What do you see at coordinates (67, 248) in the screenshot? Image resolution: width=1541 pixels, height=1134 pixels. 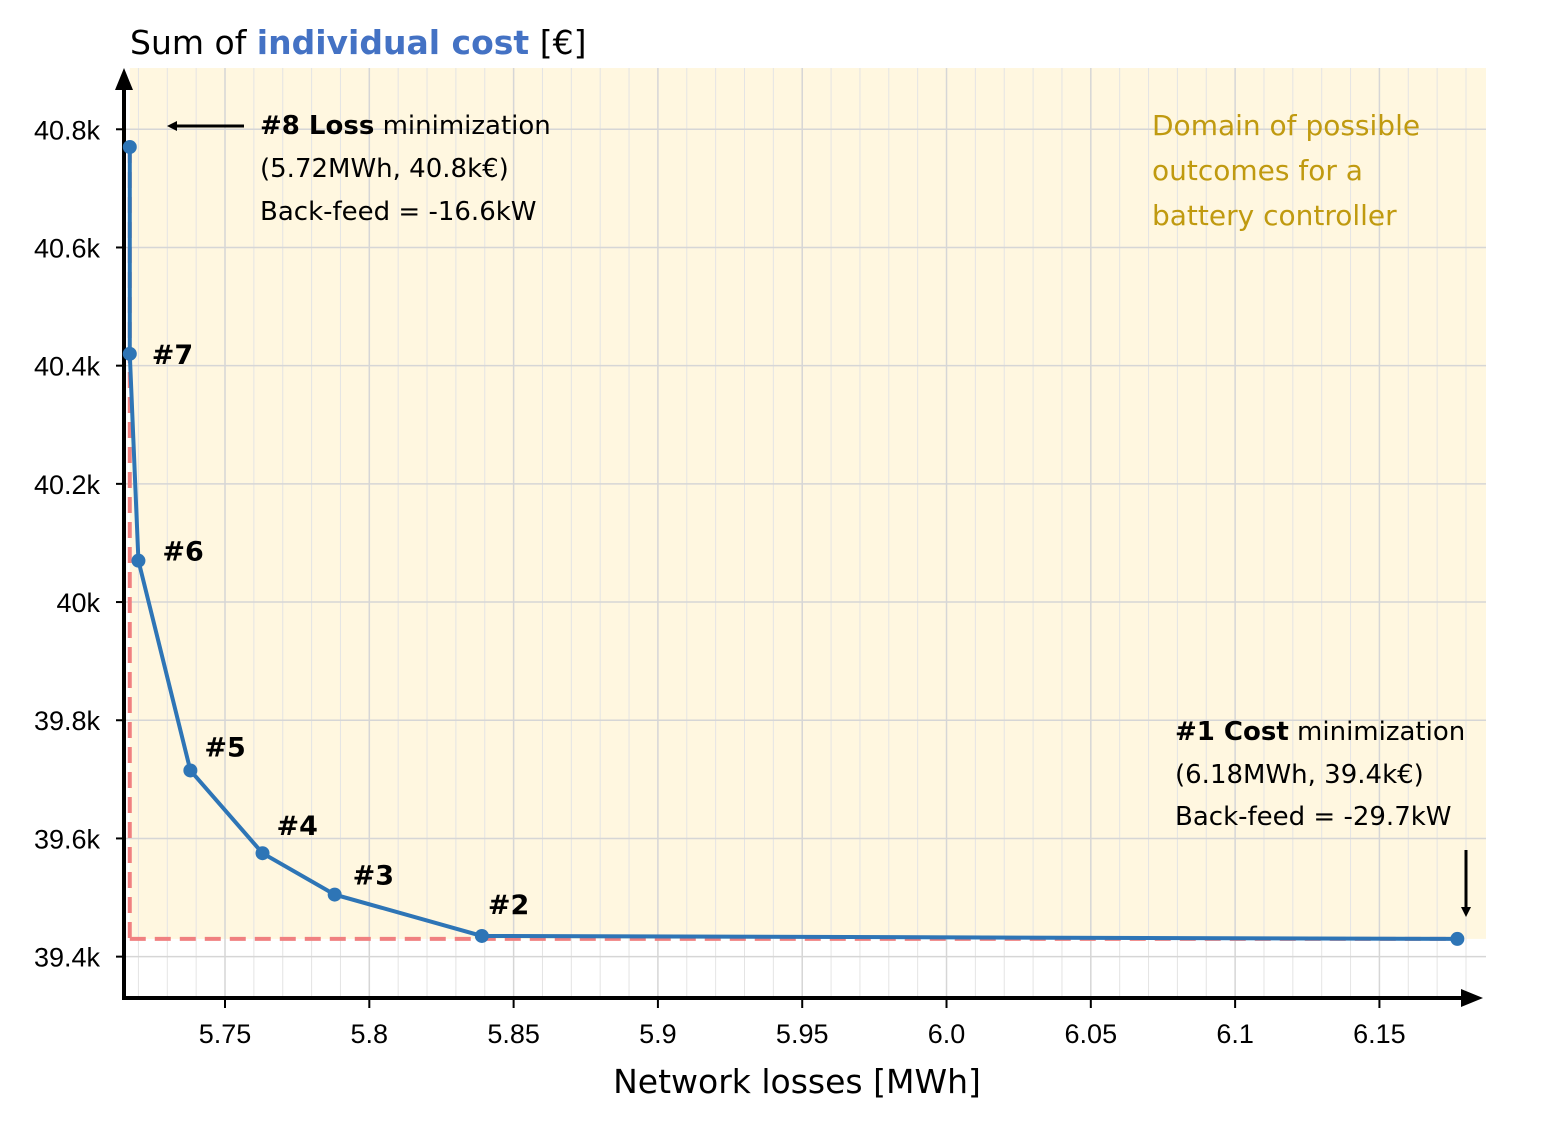 I see `y-tick-label: 40.6k` at bounding box center [67, 248].